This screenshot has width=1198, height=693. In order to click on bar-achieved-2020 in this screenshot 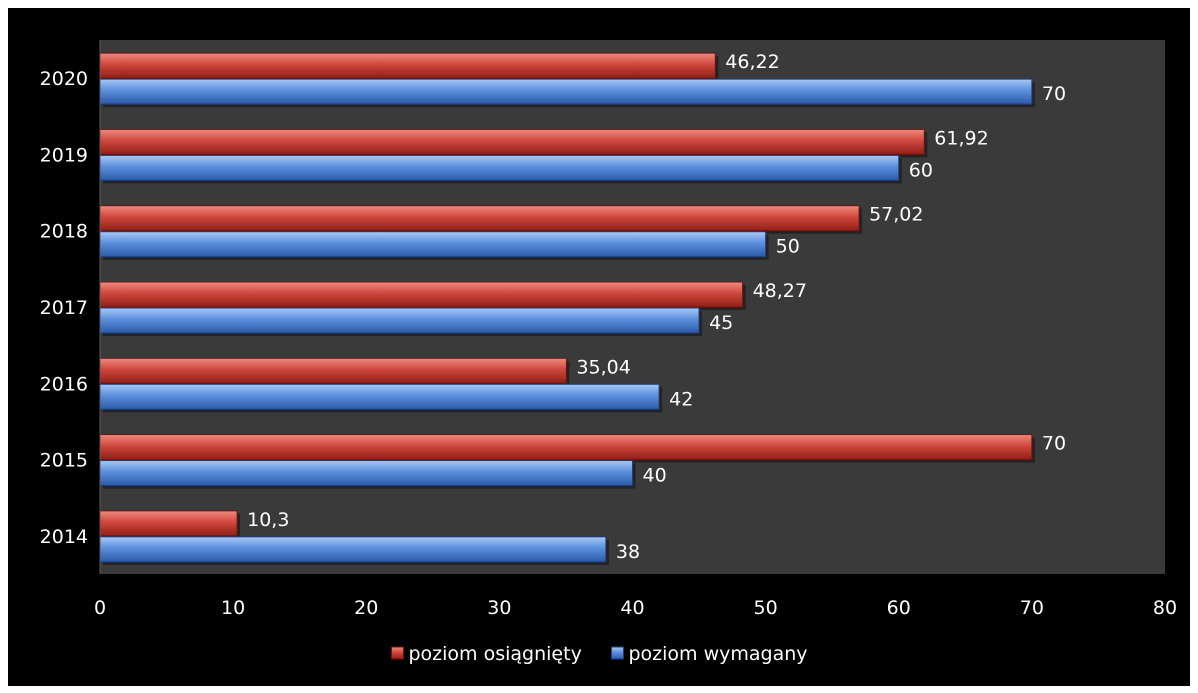, I will do `click(407, 65)`.